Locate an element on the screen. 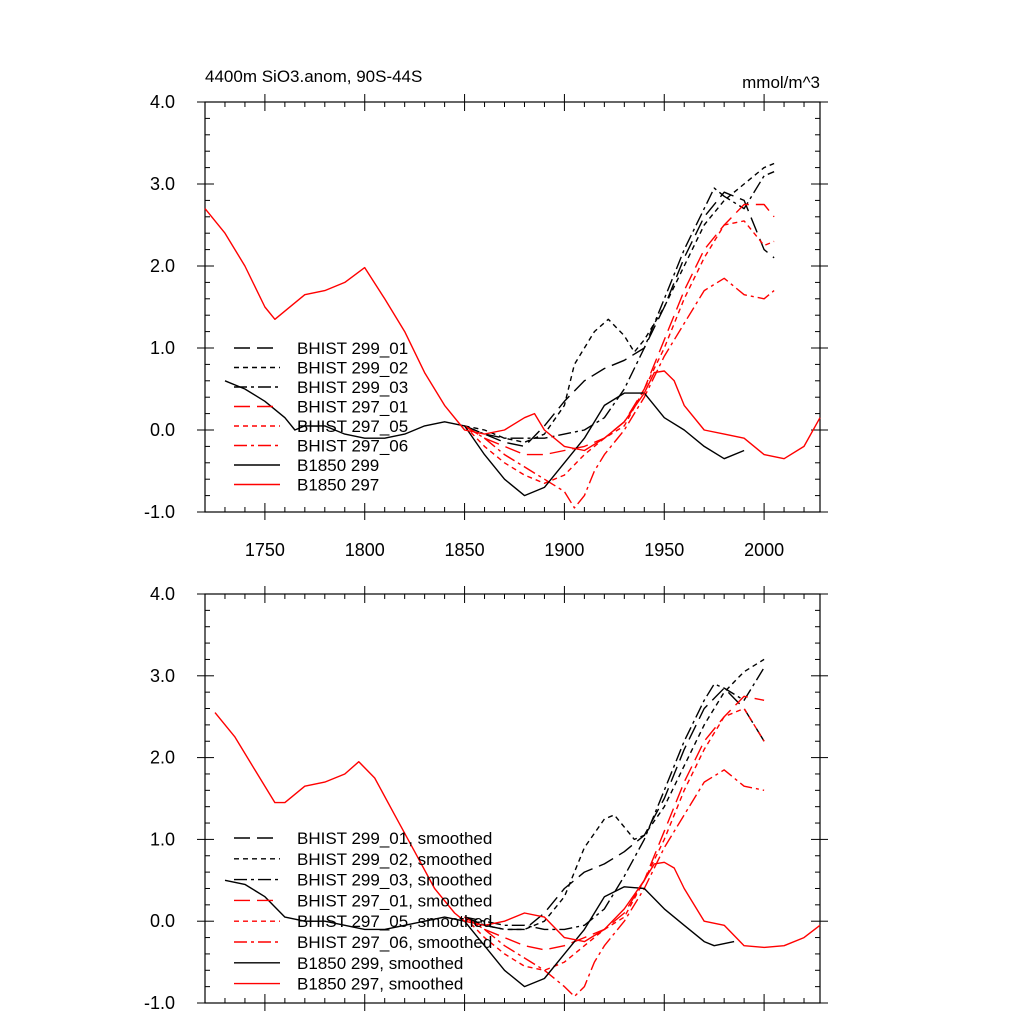  series-line-bhist-297-01-smoothed is located at coordinates (614, 823).